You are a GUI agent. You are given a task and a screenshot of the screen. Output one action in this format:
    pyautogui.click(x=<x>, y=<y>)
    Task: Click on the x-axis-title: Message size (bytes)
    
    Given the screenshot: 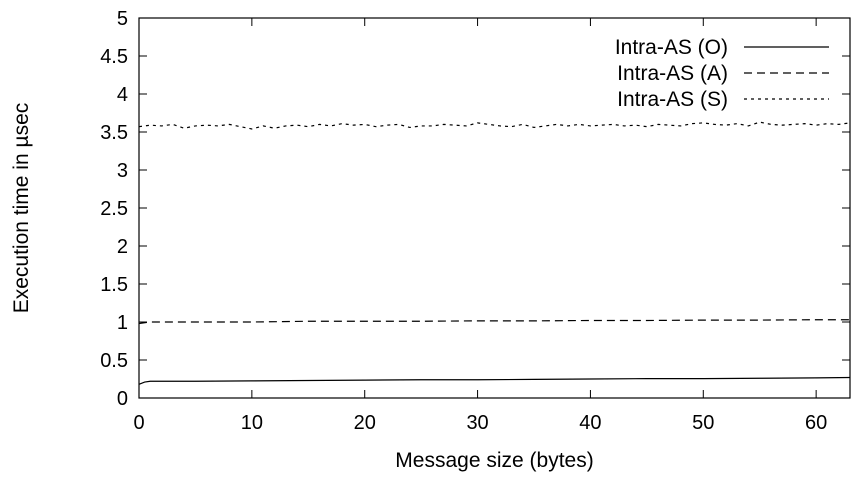 What is the action you would take?
    pyautogui.click(x=494, y=460)
    